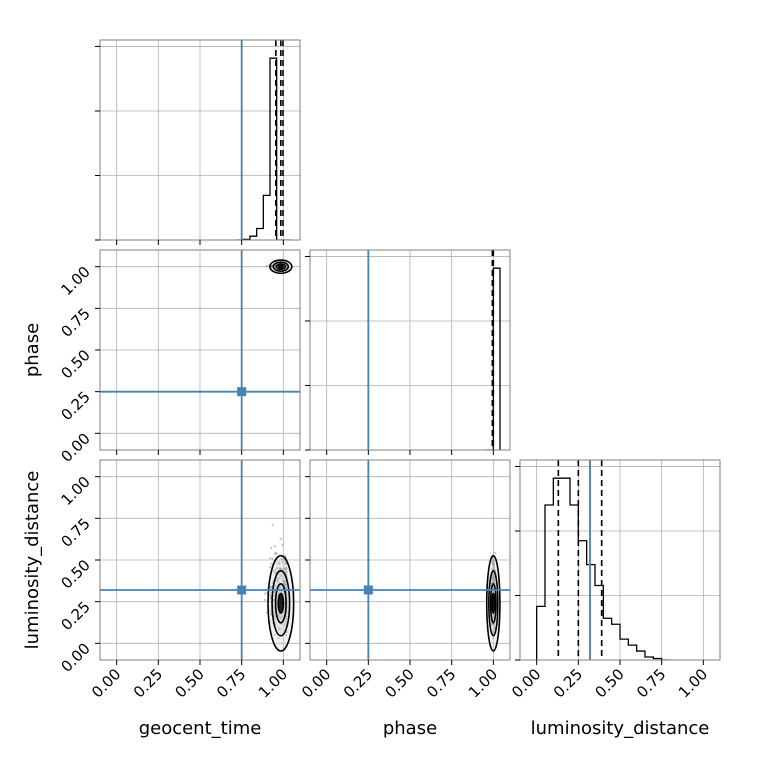  I want to click on panel-2-0-content, so click(200, 560).